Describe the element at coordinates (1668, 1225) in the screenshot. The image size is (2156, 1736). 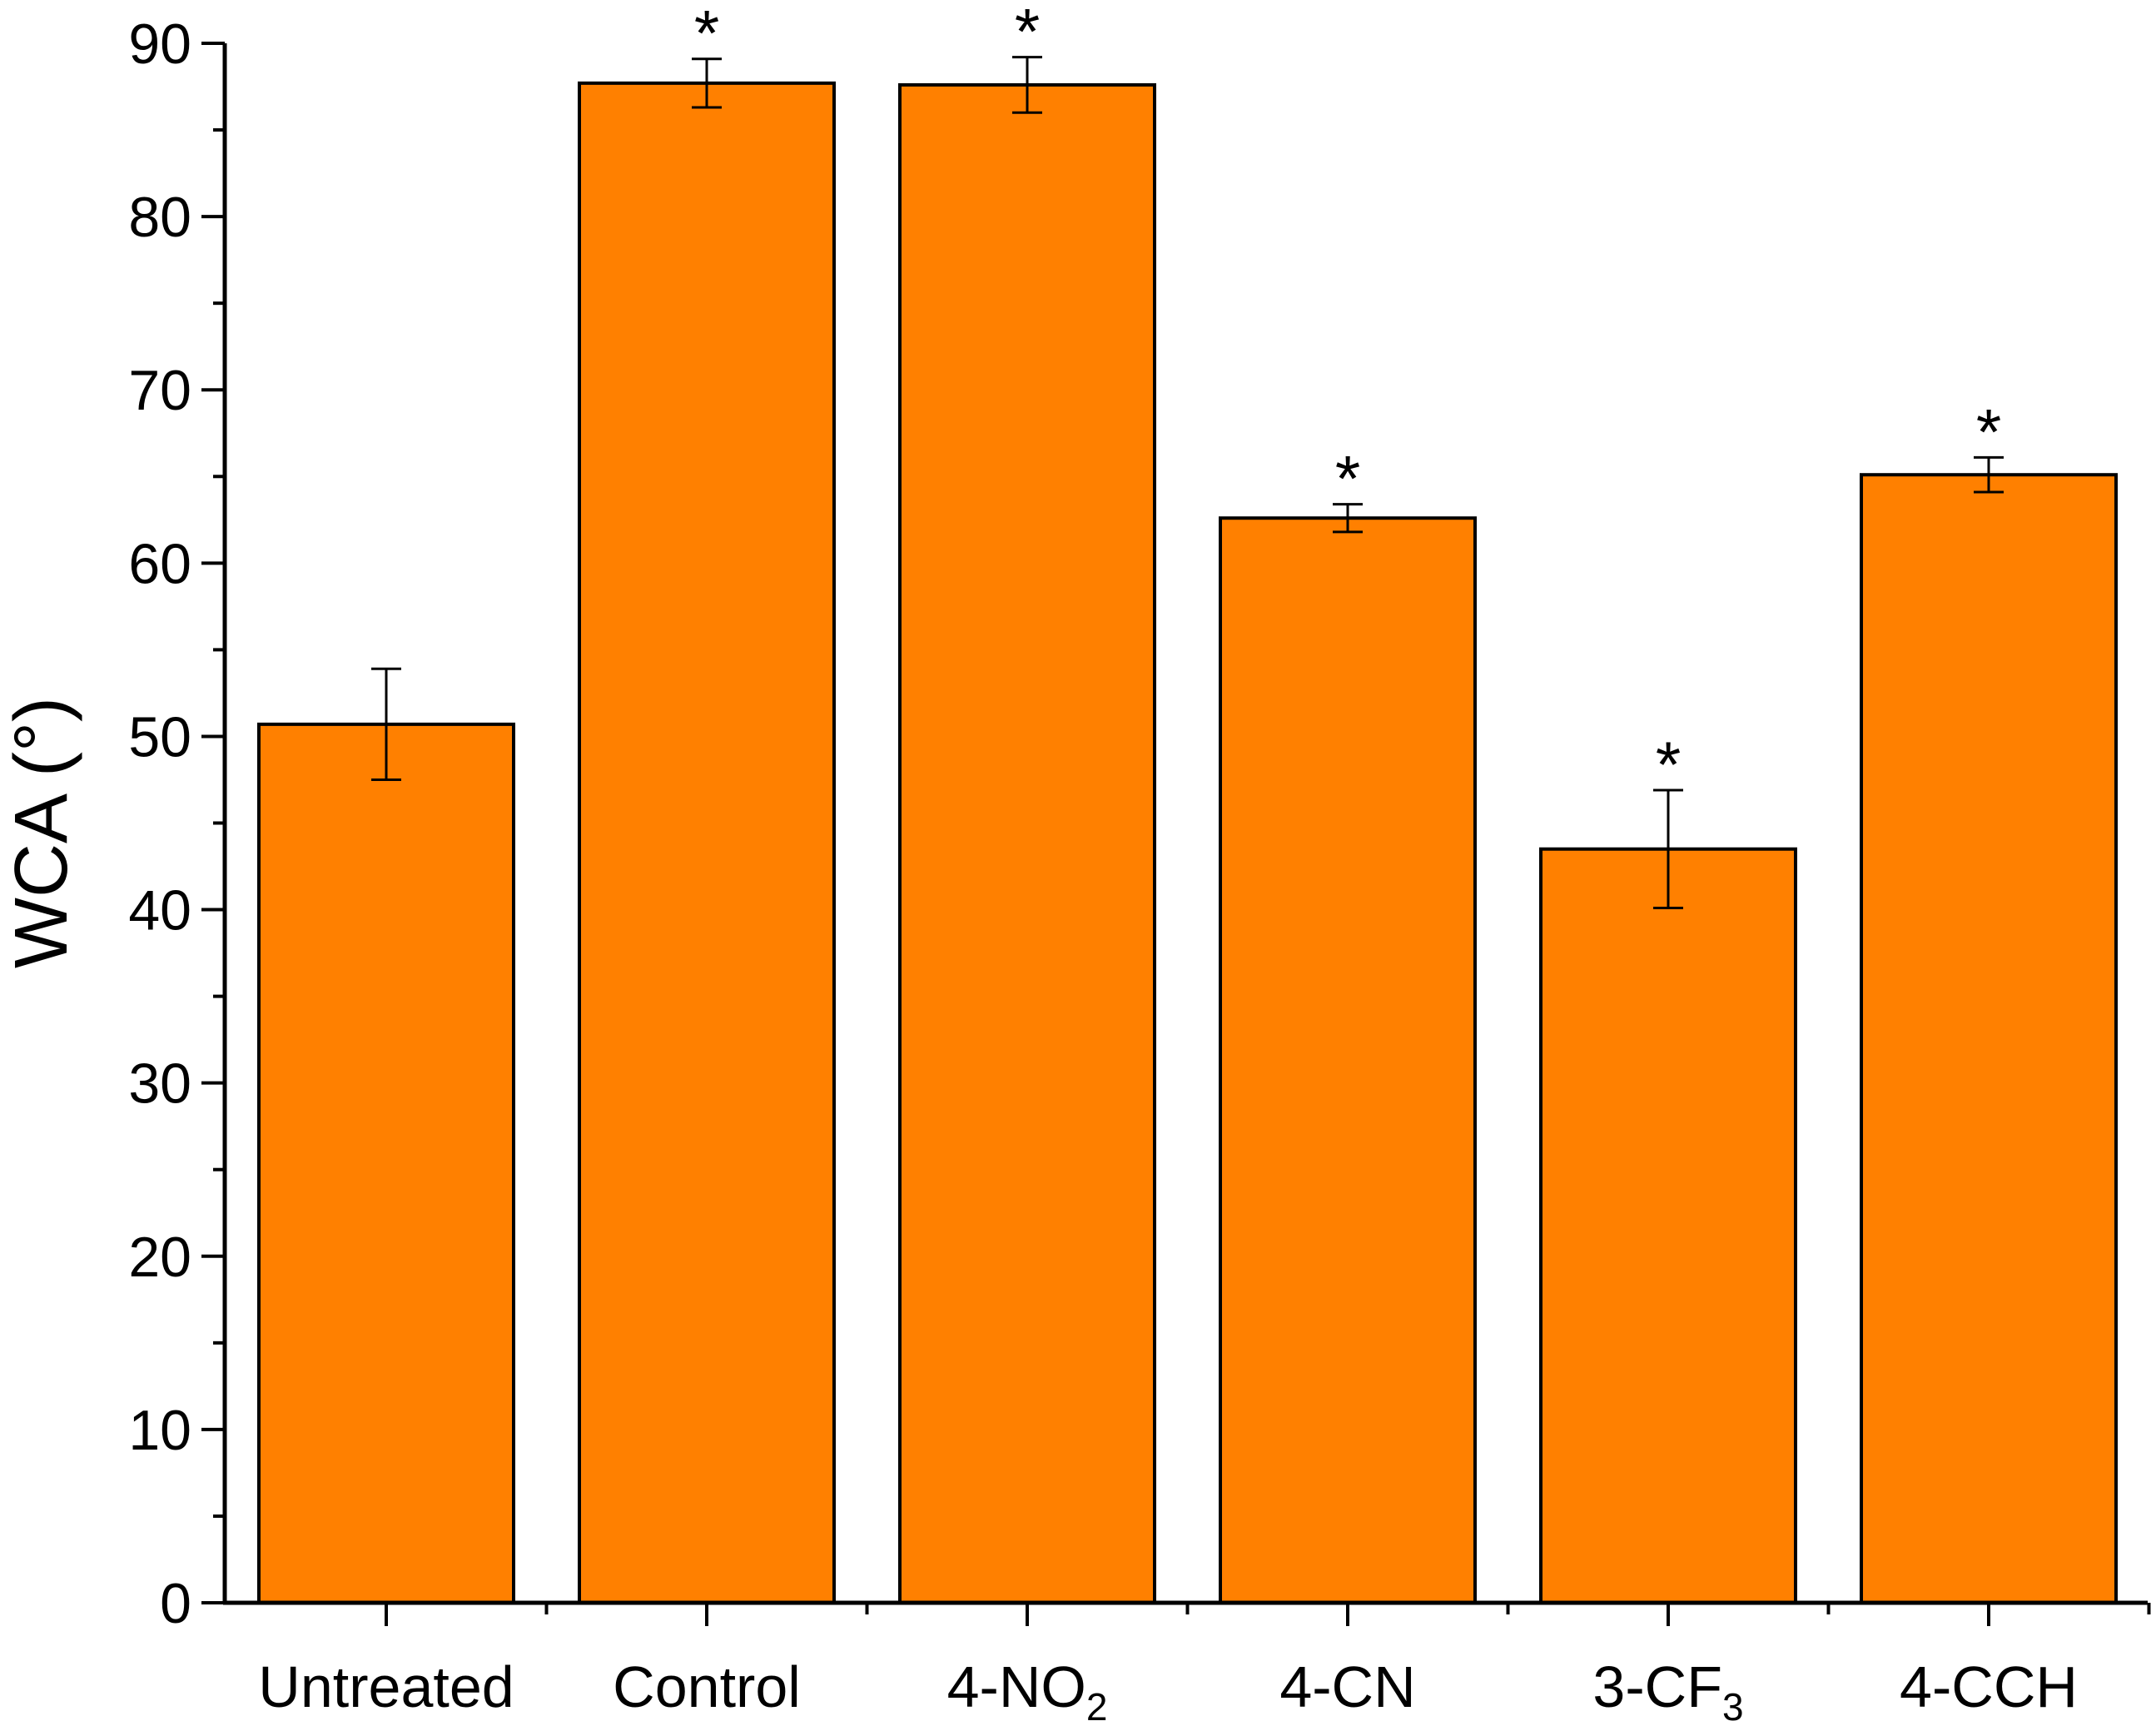
I see `bar-3-CF3` at that location.